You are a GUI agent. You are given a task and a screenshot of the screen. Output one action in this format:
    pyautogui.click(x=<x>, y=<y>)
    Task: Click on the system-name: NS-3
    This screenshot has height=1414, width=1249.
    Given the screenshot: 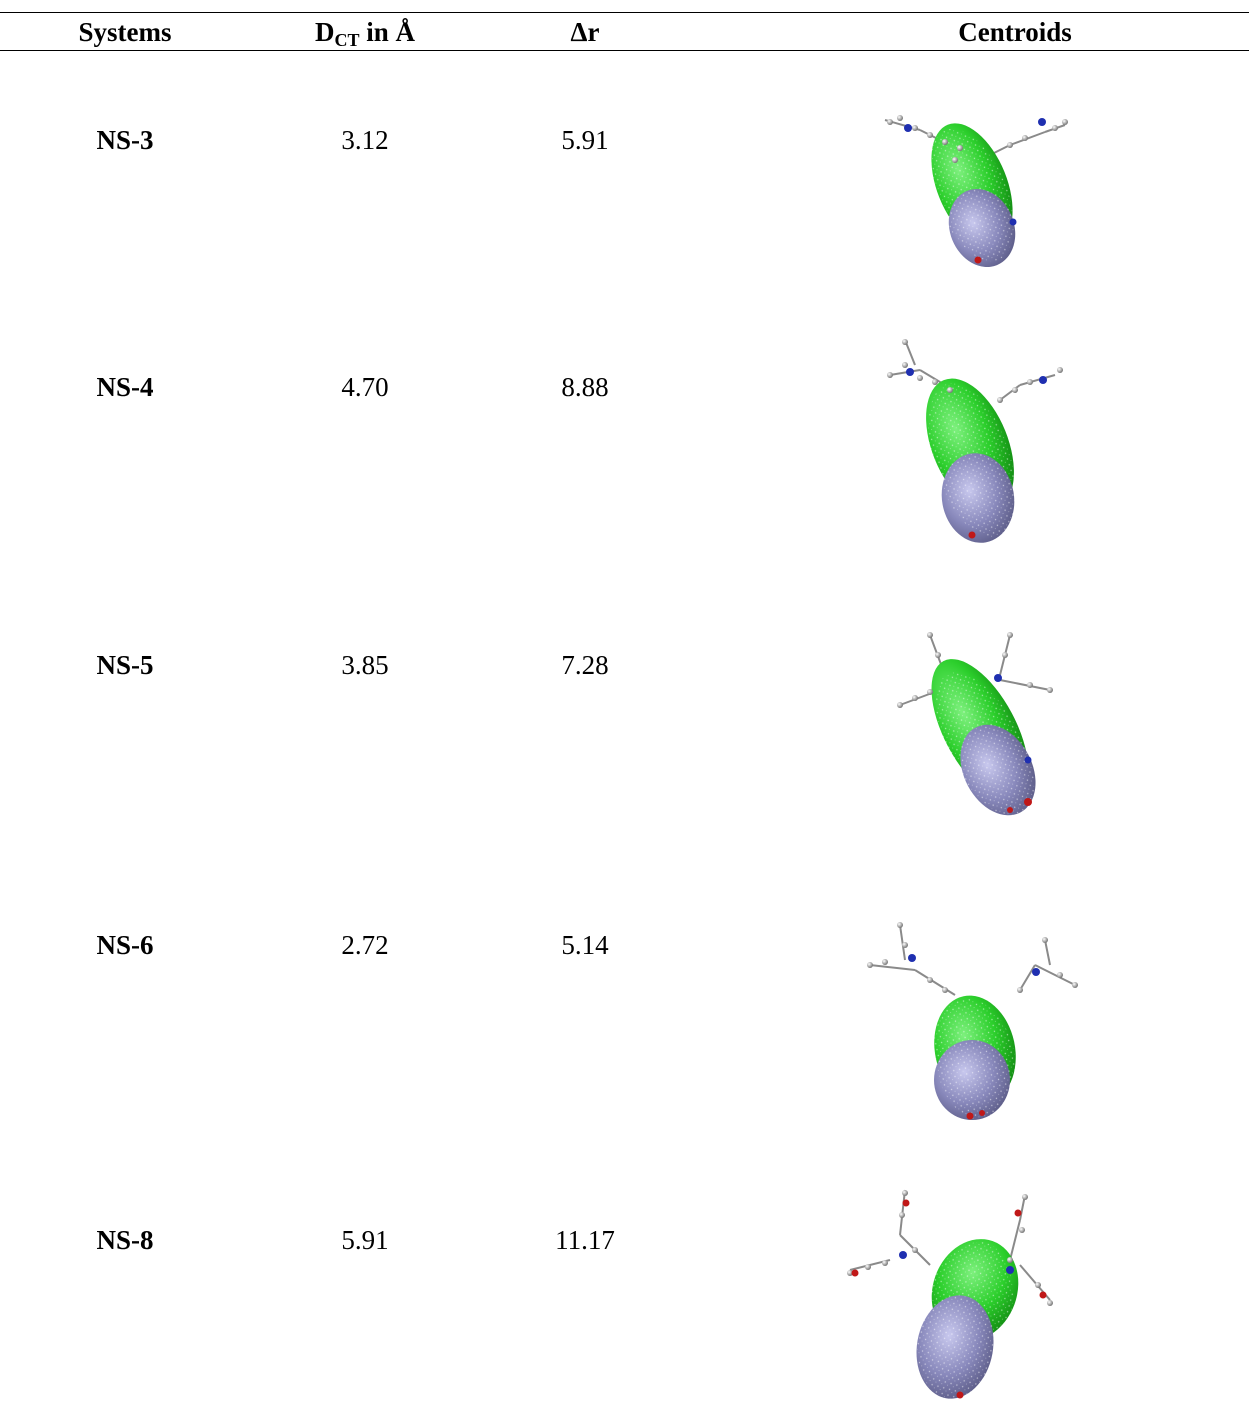 What is the action you would take?
    pyautogui.click(x=125, y=140)
    